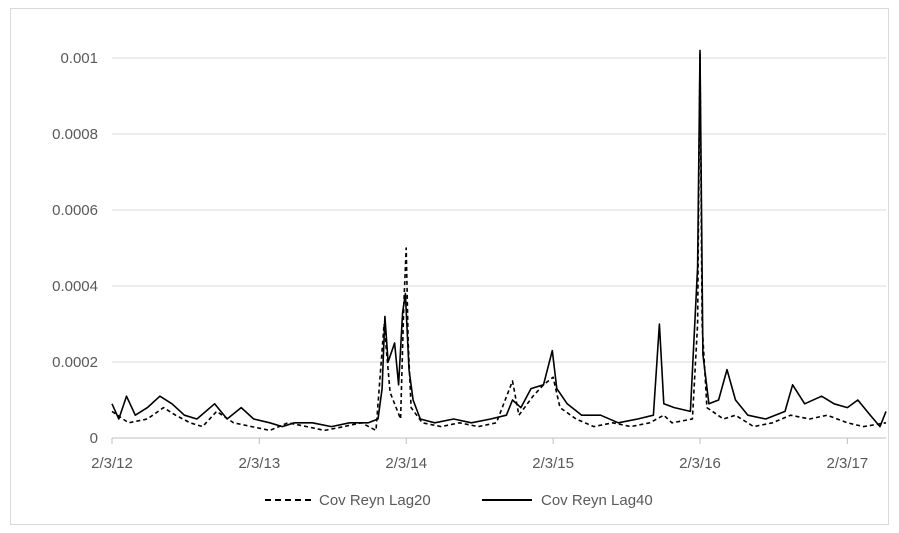  I want to click on x-tick-label: 2/3/14, so click(406, 463).